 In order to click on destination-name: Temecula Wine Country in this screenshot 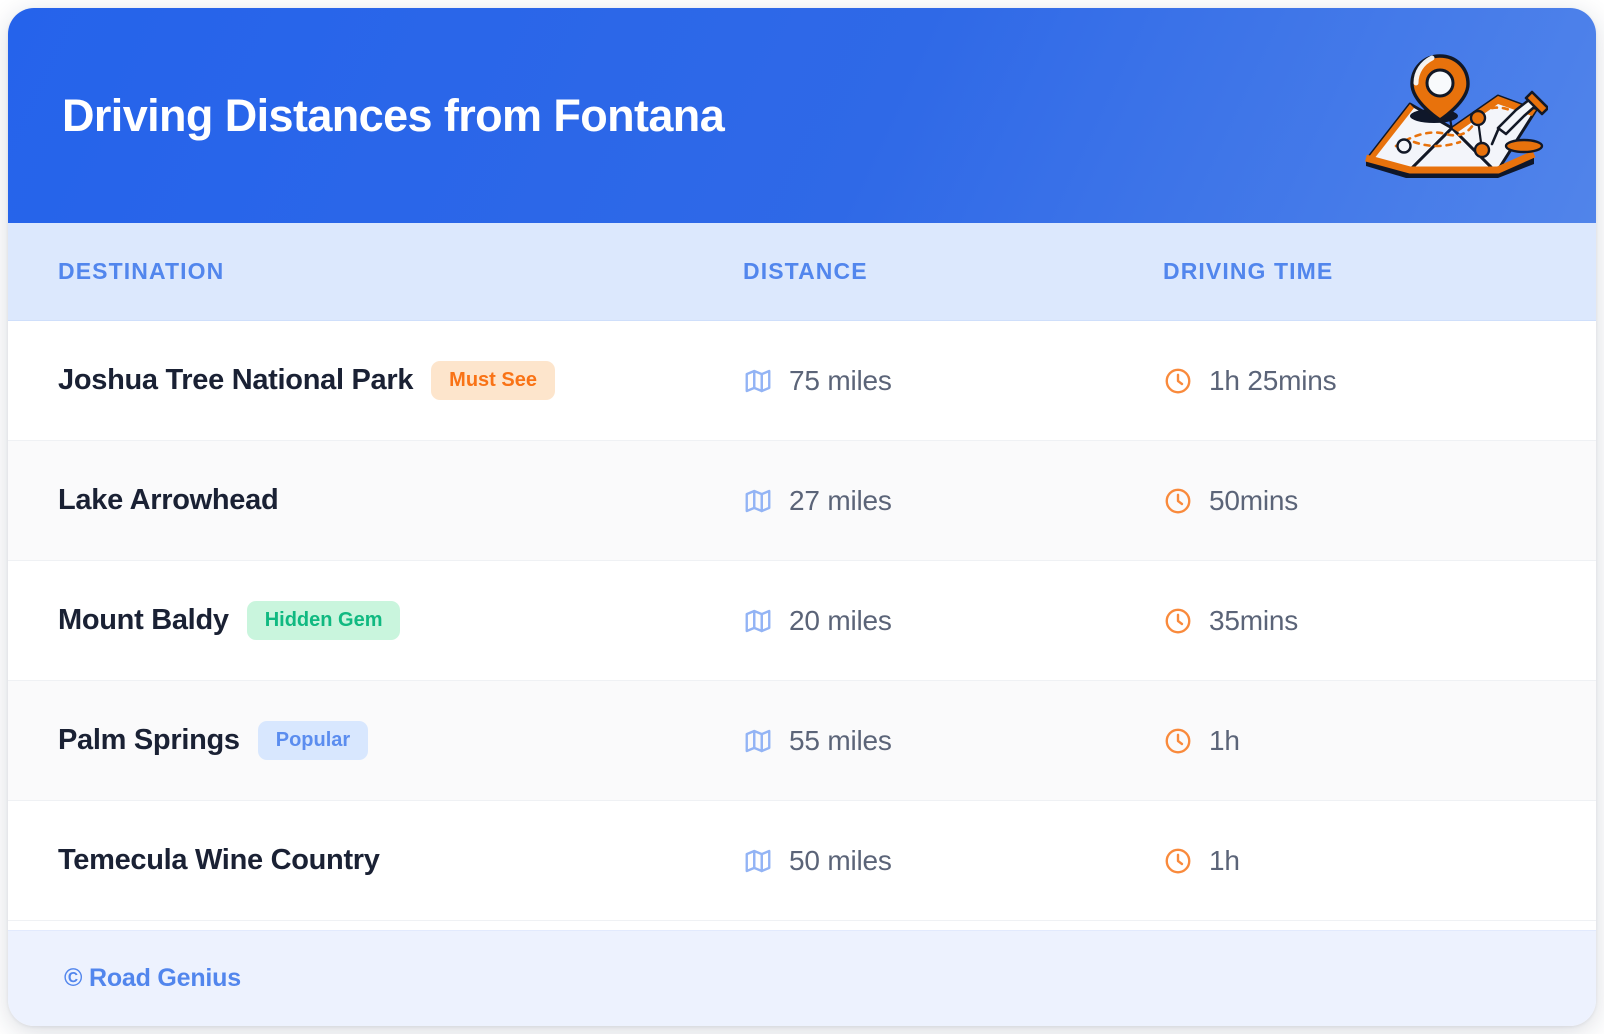, I will do `click(219, 860)`.